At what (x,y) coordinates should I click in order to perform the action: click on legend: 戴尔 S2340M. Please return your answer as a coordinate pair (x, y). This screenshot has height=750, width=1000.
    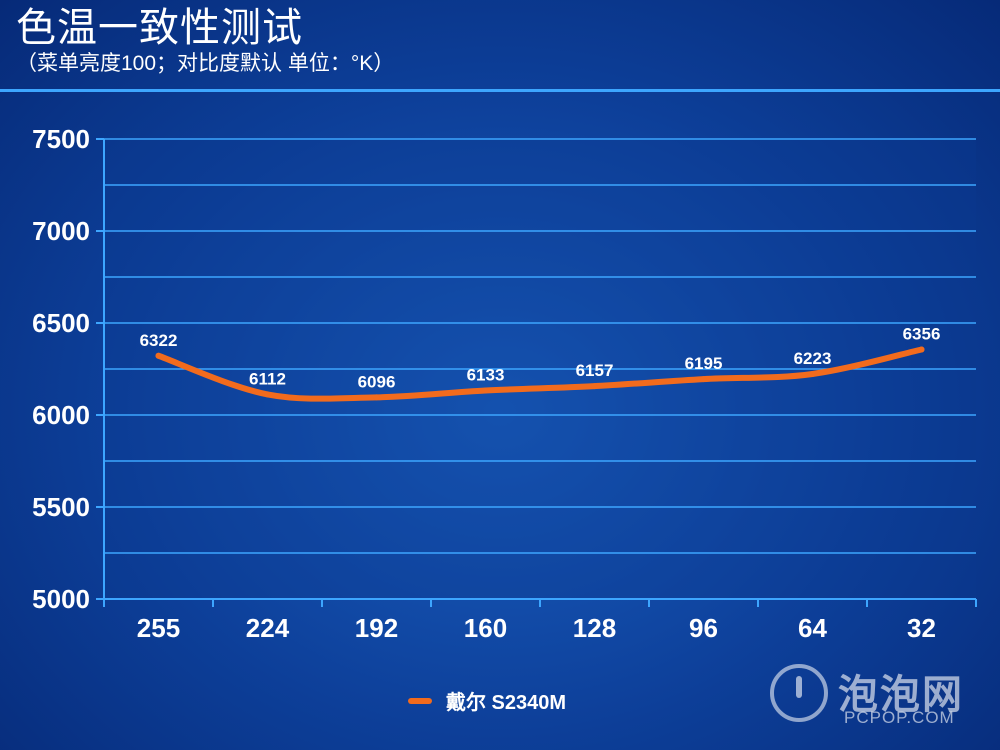
    Looking at the image, I should click on (487, 700).